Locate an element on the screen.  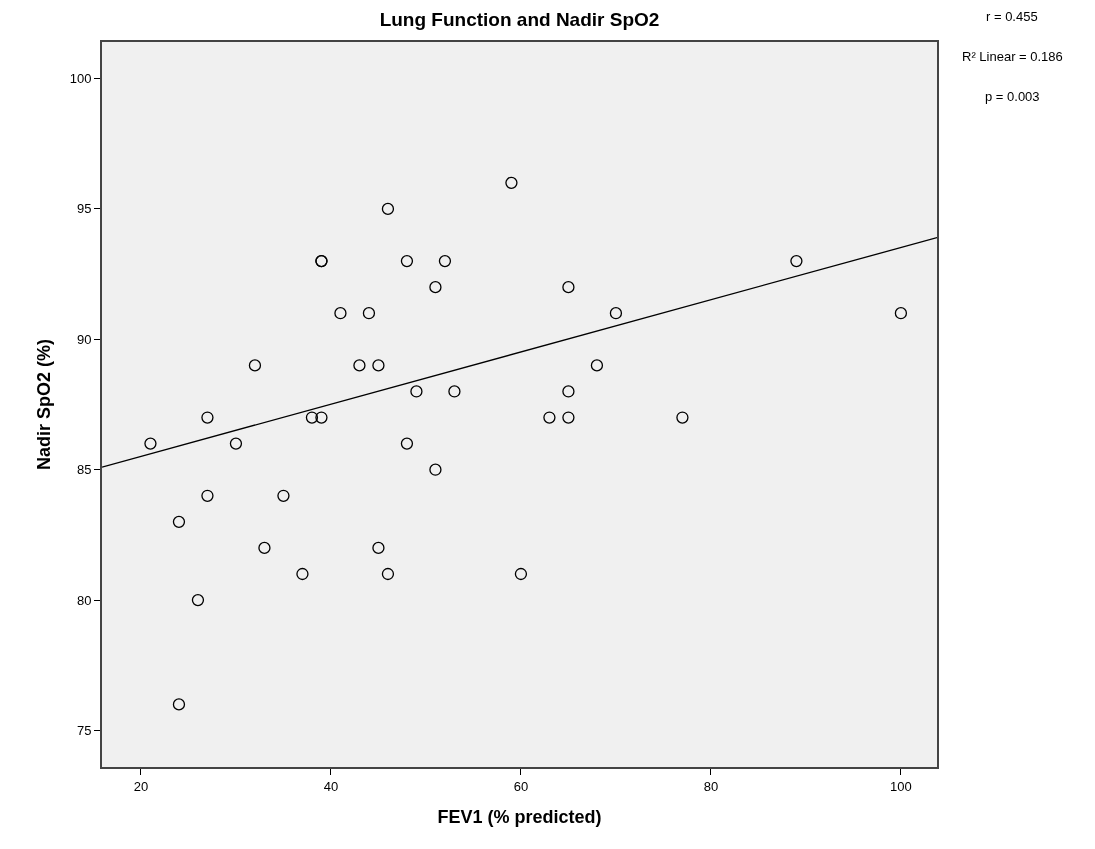
x-axis-title: FEV1 (% predicted) is located at coordinates (519, 817).